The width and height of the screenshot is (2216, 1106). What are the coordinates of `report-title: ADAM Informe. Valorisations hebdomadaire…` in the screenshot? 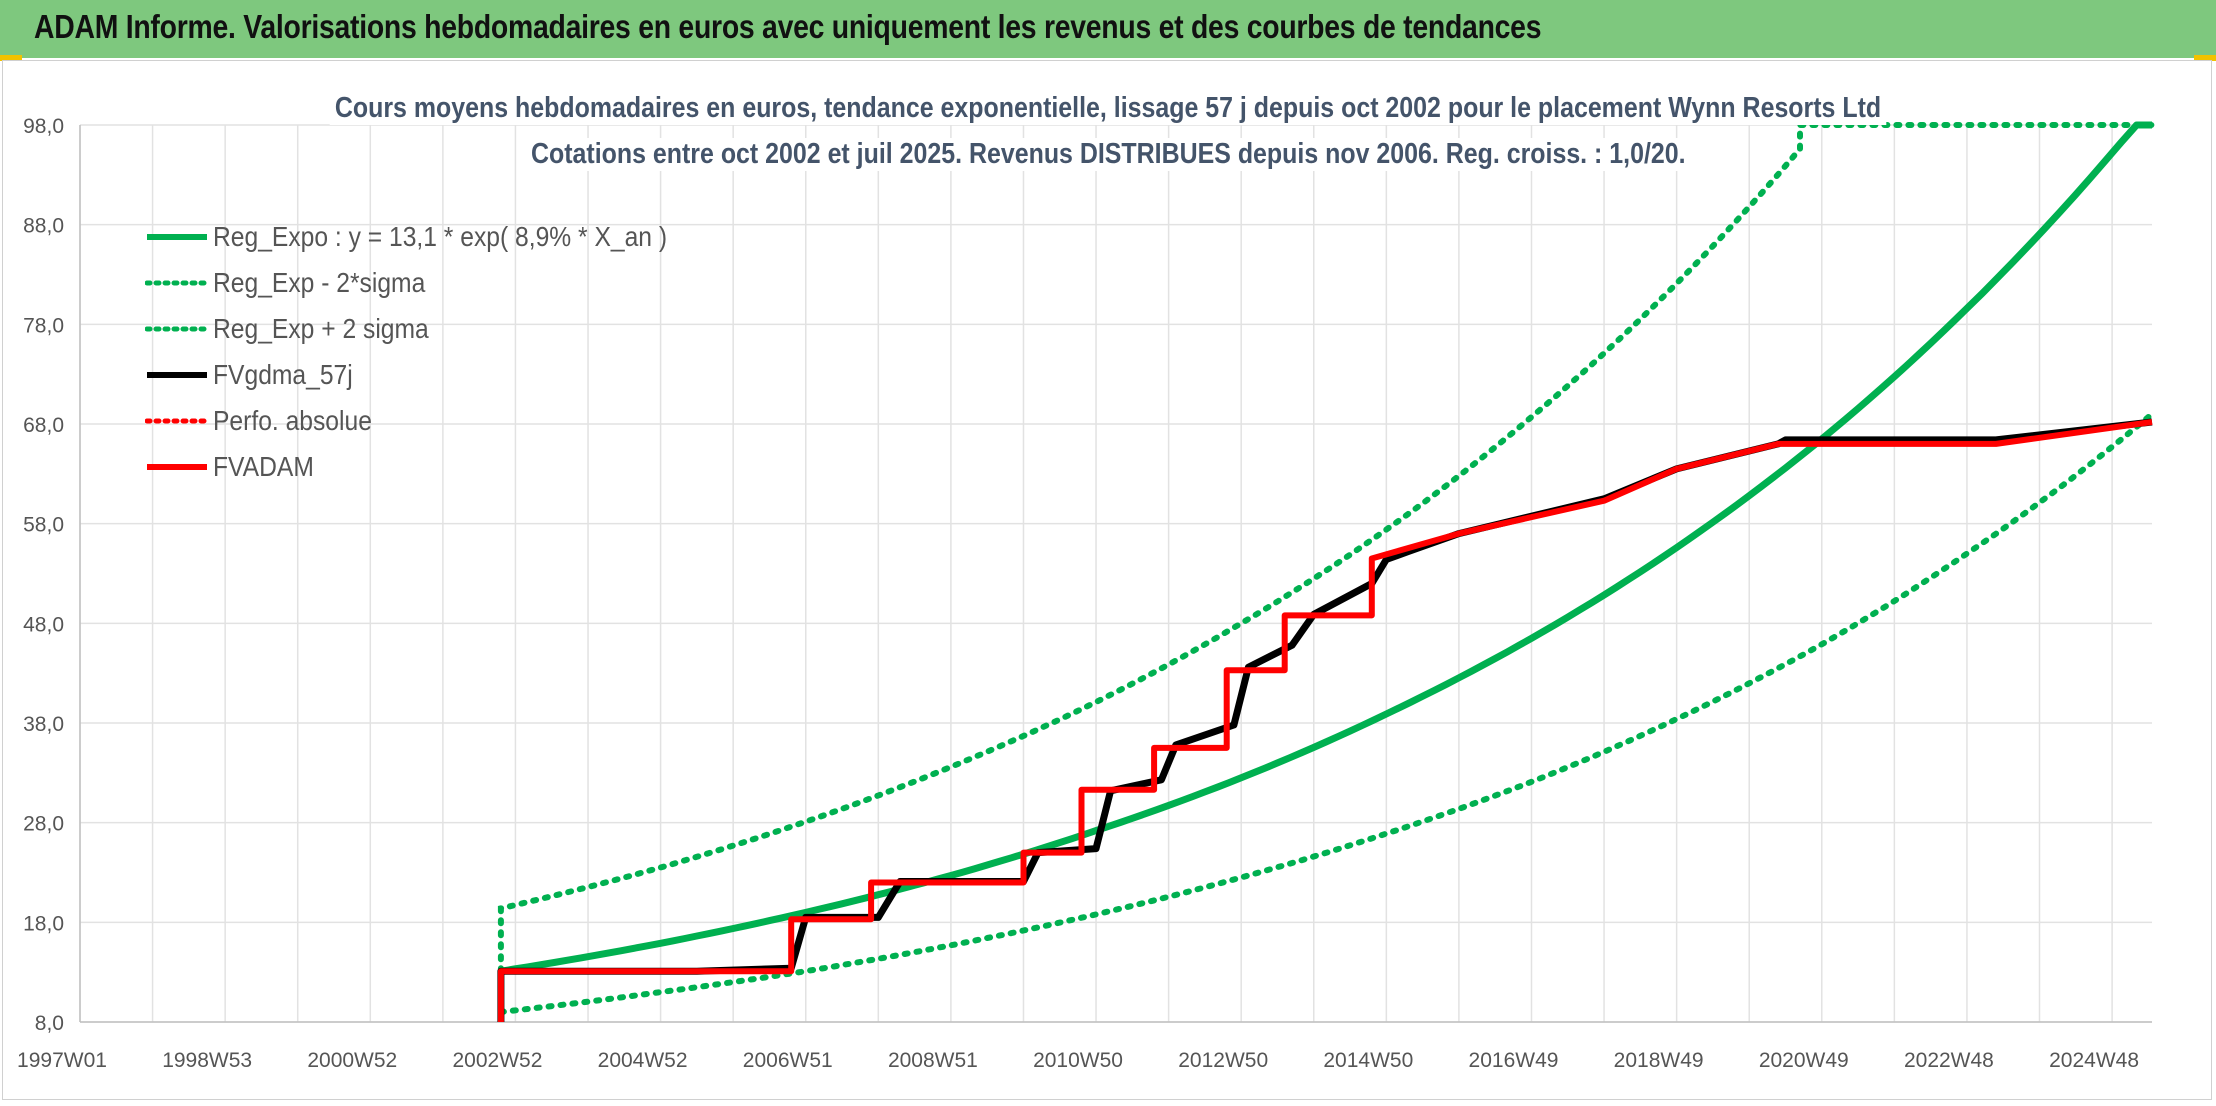 It's located at (788, 26).